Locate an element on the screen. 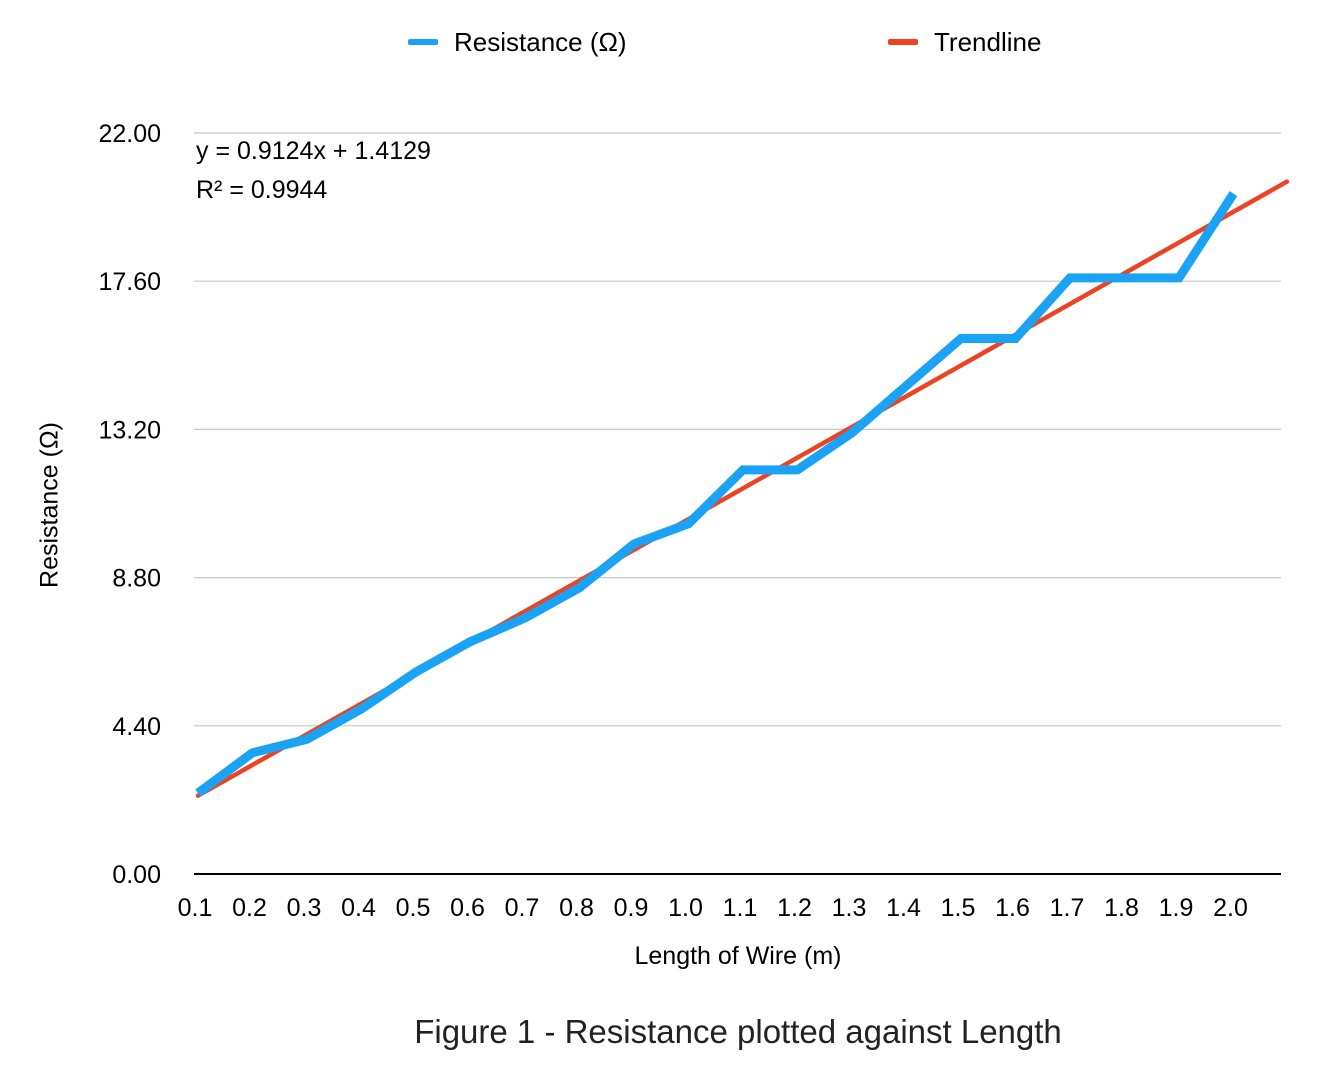  legend-label-trendline: Trendline is located at coordinates (988, 41).